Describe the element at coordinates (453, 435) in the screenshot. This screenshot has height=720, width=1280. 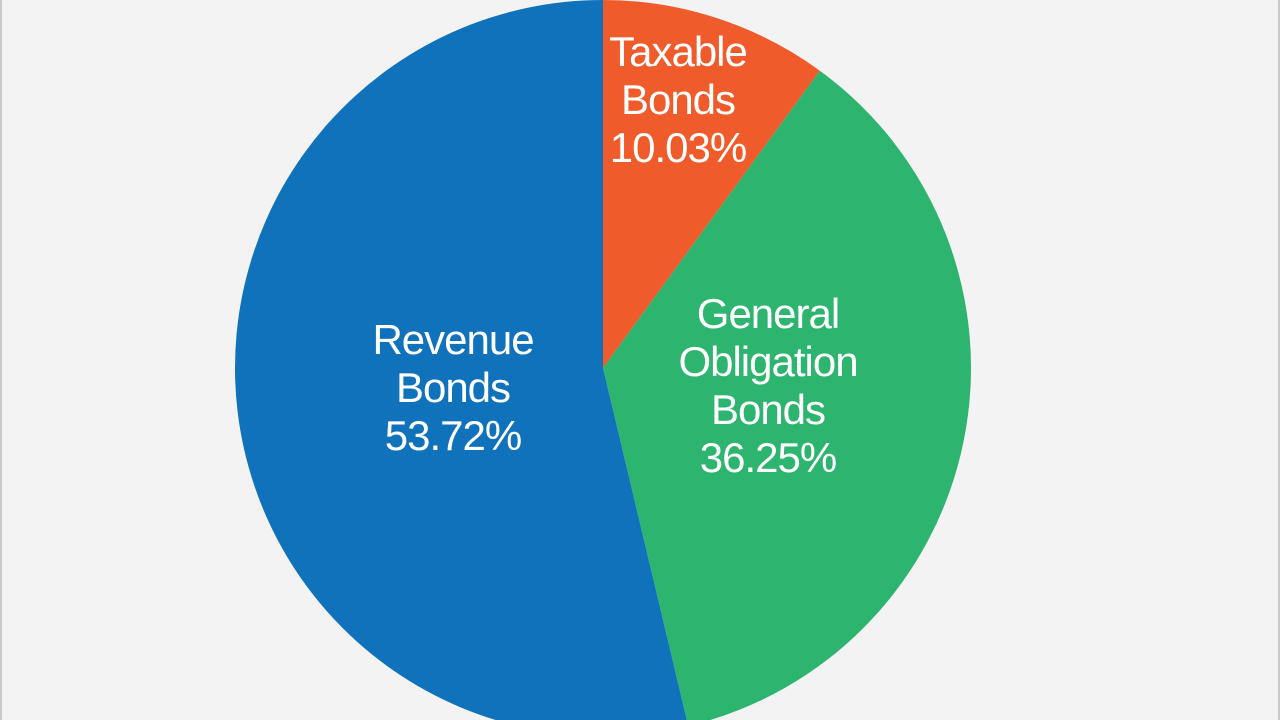
I see `slice-value-label: 53.72%` at that location.